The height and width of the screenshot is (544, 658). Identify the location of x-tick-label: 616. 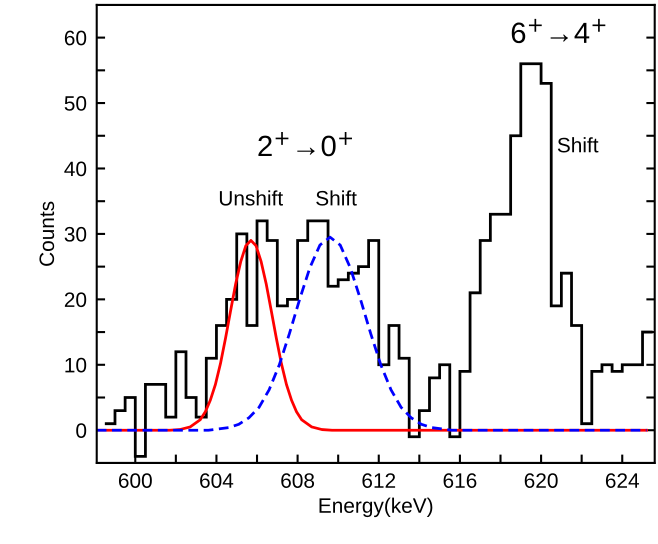
(460, 480).